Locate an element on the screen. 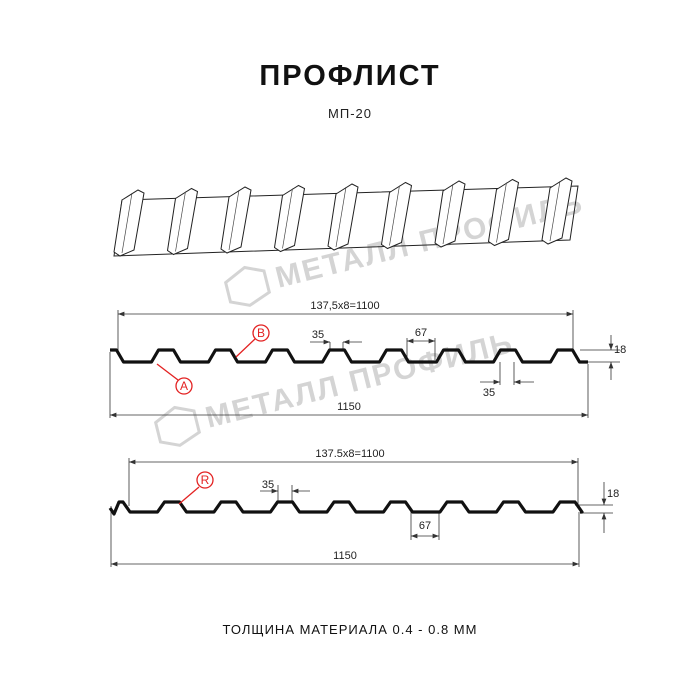  profile-b: 137.5x8=1100 1150 35 67 18 R is located at coordinates (363, 507).